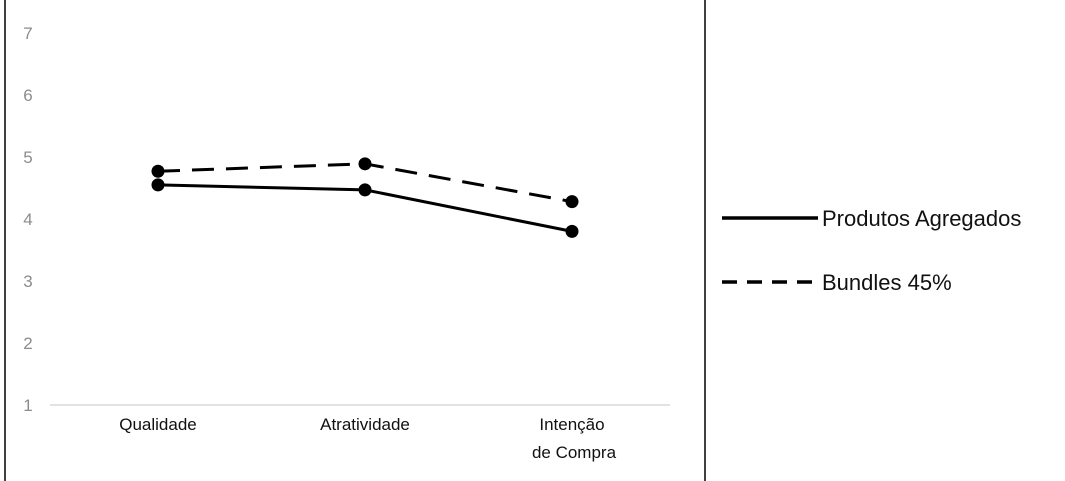 The image size is (1065, 481). What do you see at coordinates (365, 197) in the screenshot?
I see `series-layer` at bounding box center [365, 197].